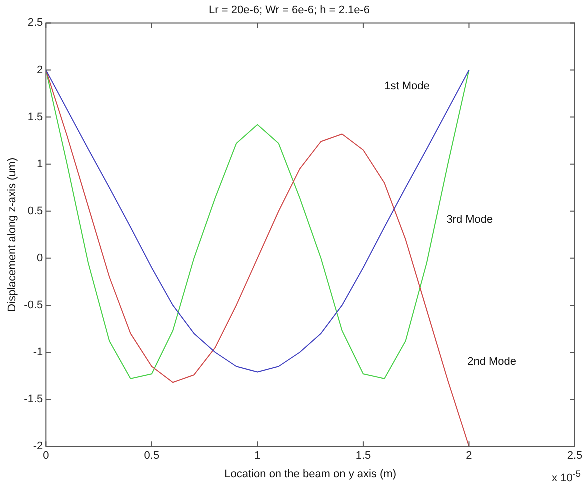 This screenshot has width=587, height=489. I want to click on y-tick-label: 0.5, so click(36, 211).